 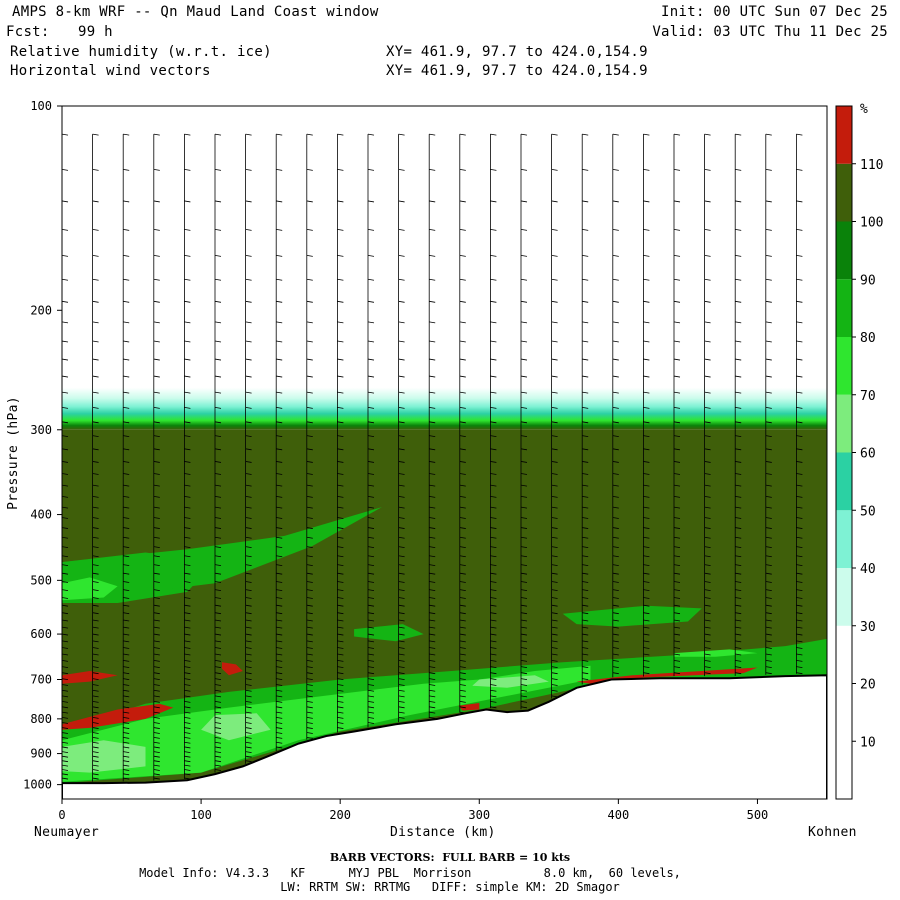 I want to click on x-end-location: Kohnen, so click(x=832, y=832).